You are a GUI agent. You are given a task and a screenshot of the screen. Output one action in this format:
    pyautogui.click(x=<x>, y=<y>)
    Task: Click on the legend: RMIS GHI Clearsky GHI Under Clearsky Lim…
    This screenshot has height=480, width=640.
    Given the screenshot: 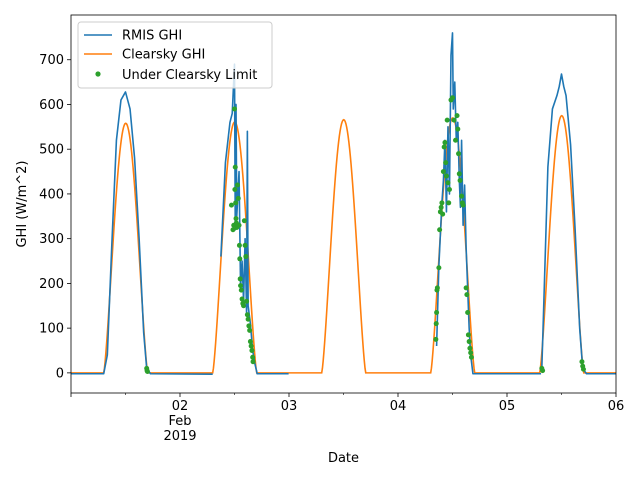 What is the action you would take?
    pyautogui.click(x=175, y=55)
    